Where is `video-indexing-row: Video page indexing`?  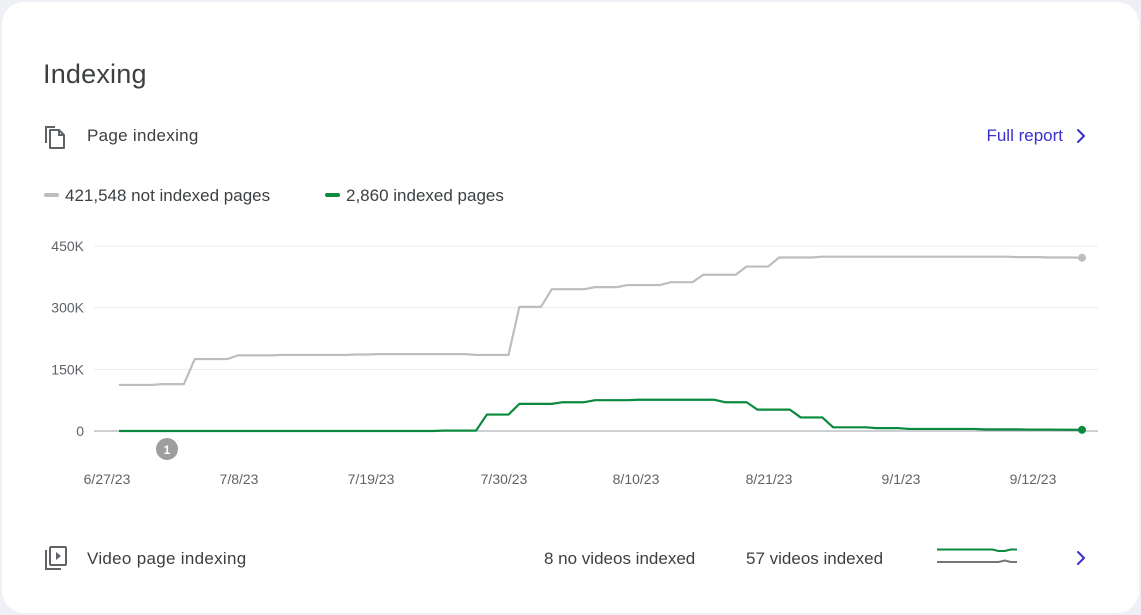 video-indexing-row: Video page indexing is located at coordinates (570, 561).